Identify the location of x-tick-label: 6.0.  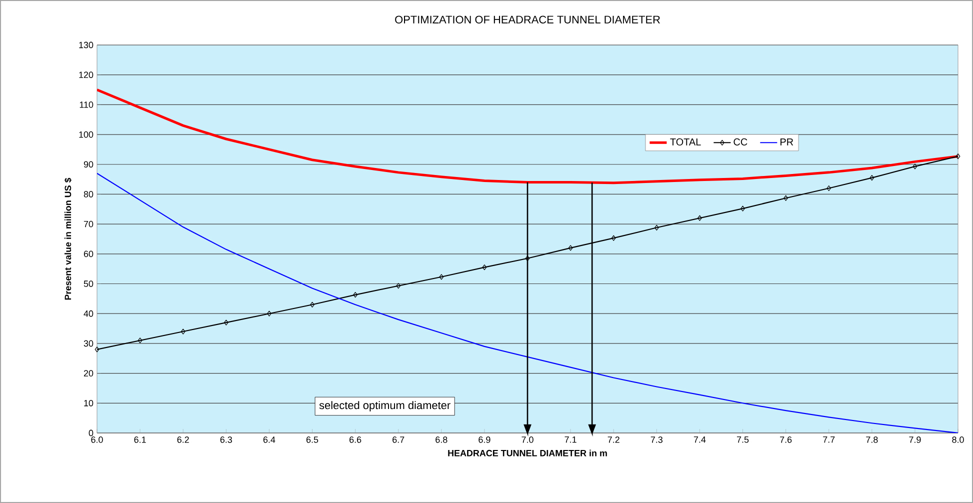
(97, 439).